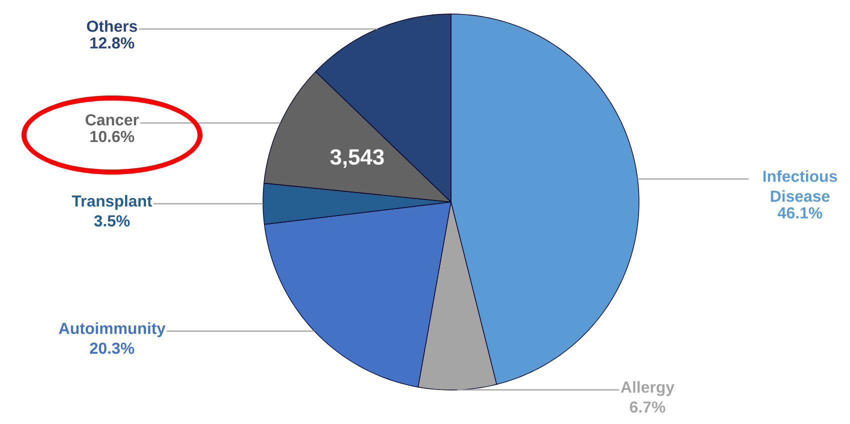  I want to click on data-label: 46.1%, so click(800, 213).